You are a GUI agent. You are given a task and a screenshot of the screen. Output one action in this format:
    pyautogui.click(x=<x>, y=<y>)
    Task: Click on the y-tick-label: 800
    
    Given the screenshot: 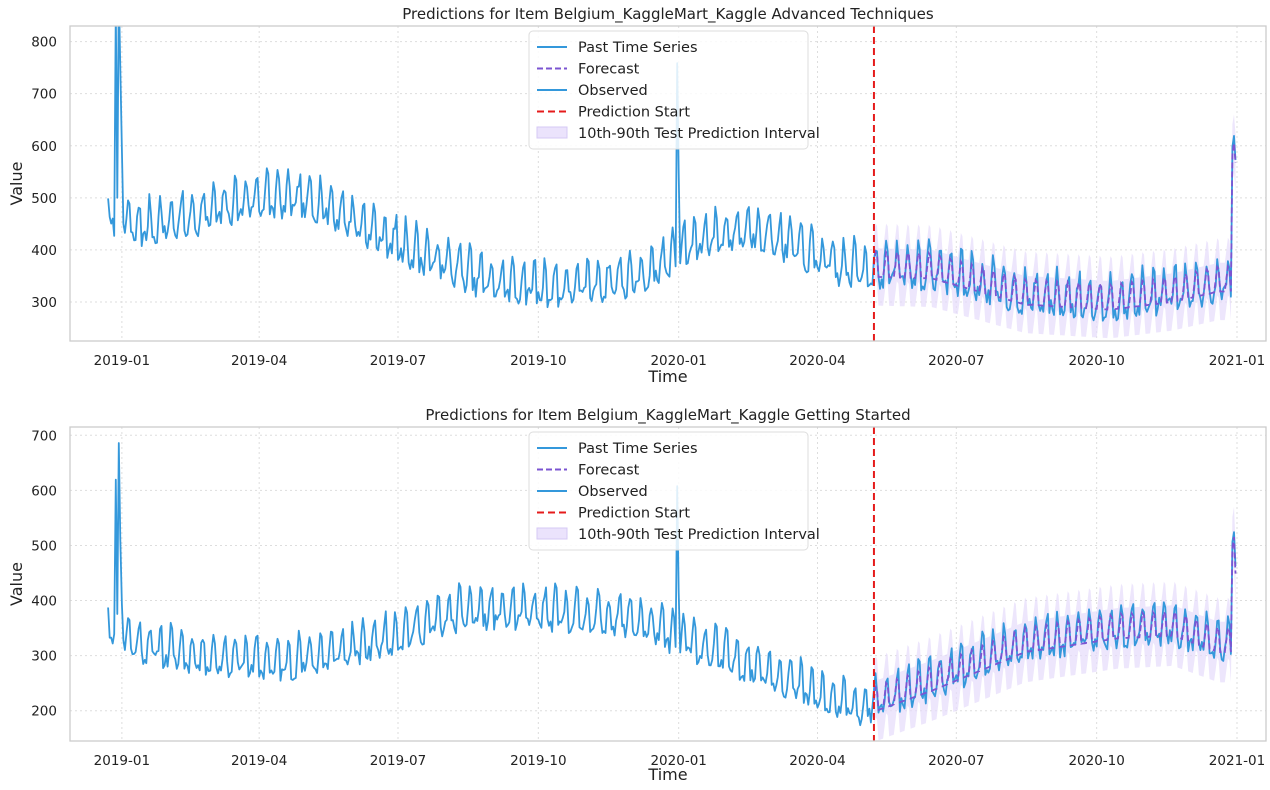 What is the action you would take?
    pyautogui.click(x=44, y=43)
    